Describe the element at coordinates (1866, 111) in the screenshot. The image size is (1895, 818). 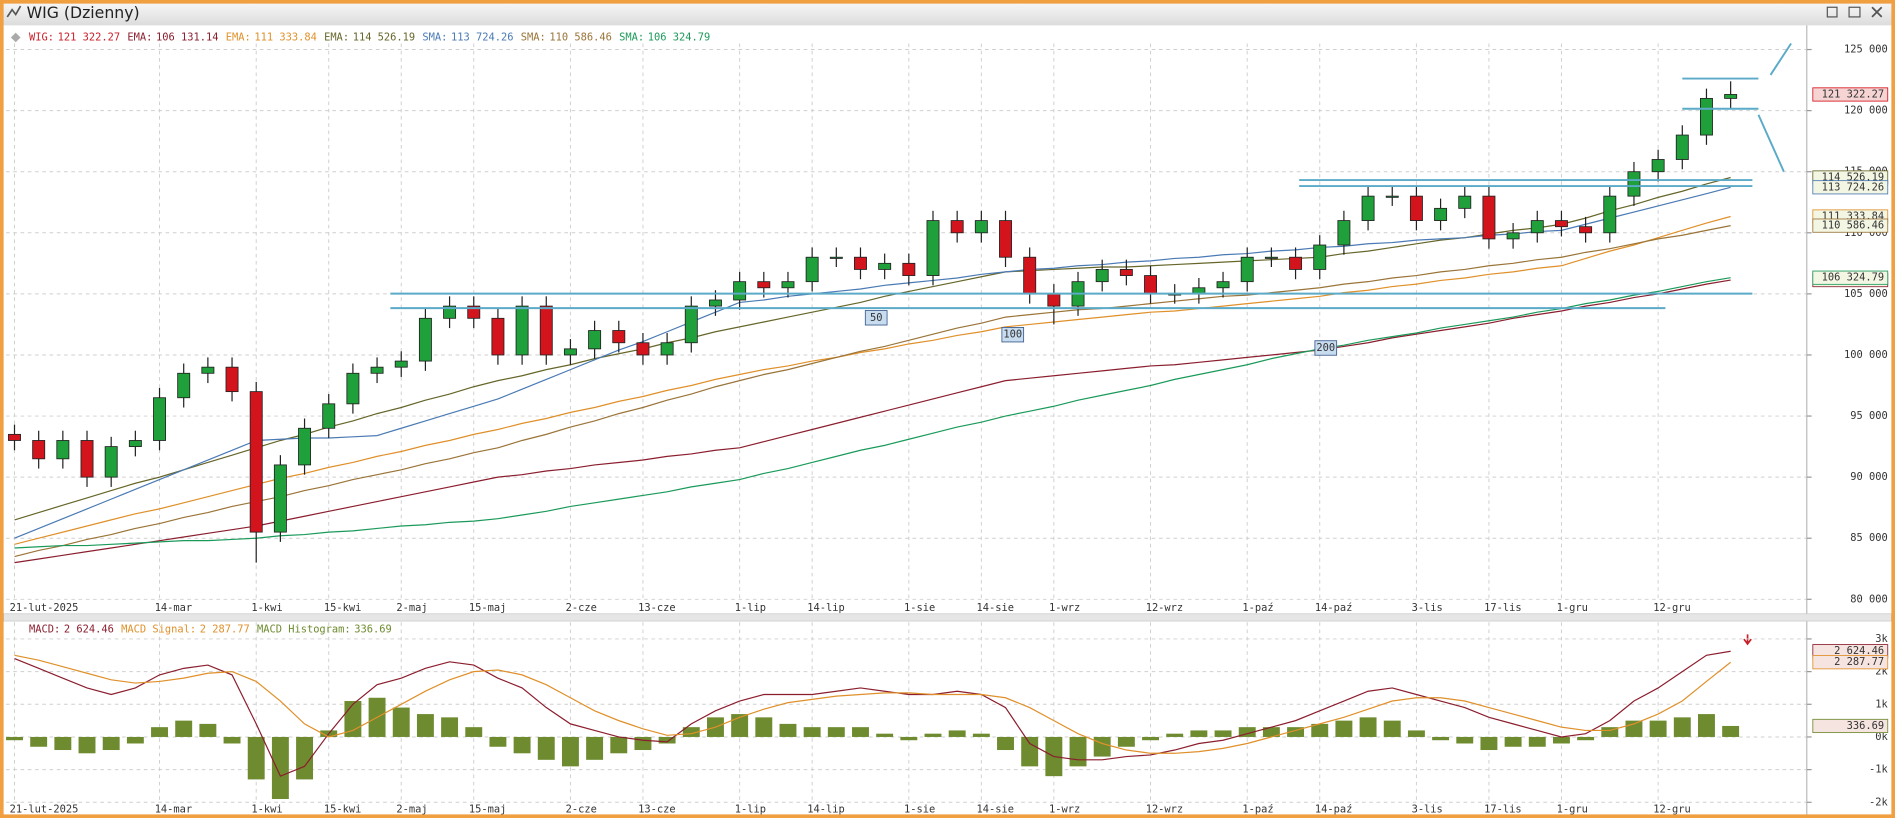
I see `y-tick-label: 120 000` at that location.